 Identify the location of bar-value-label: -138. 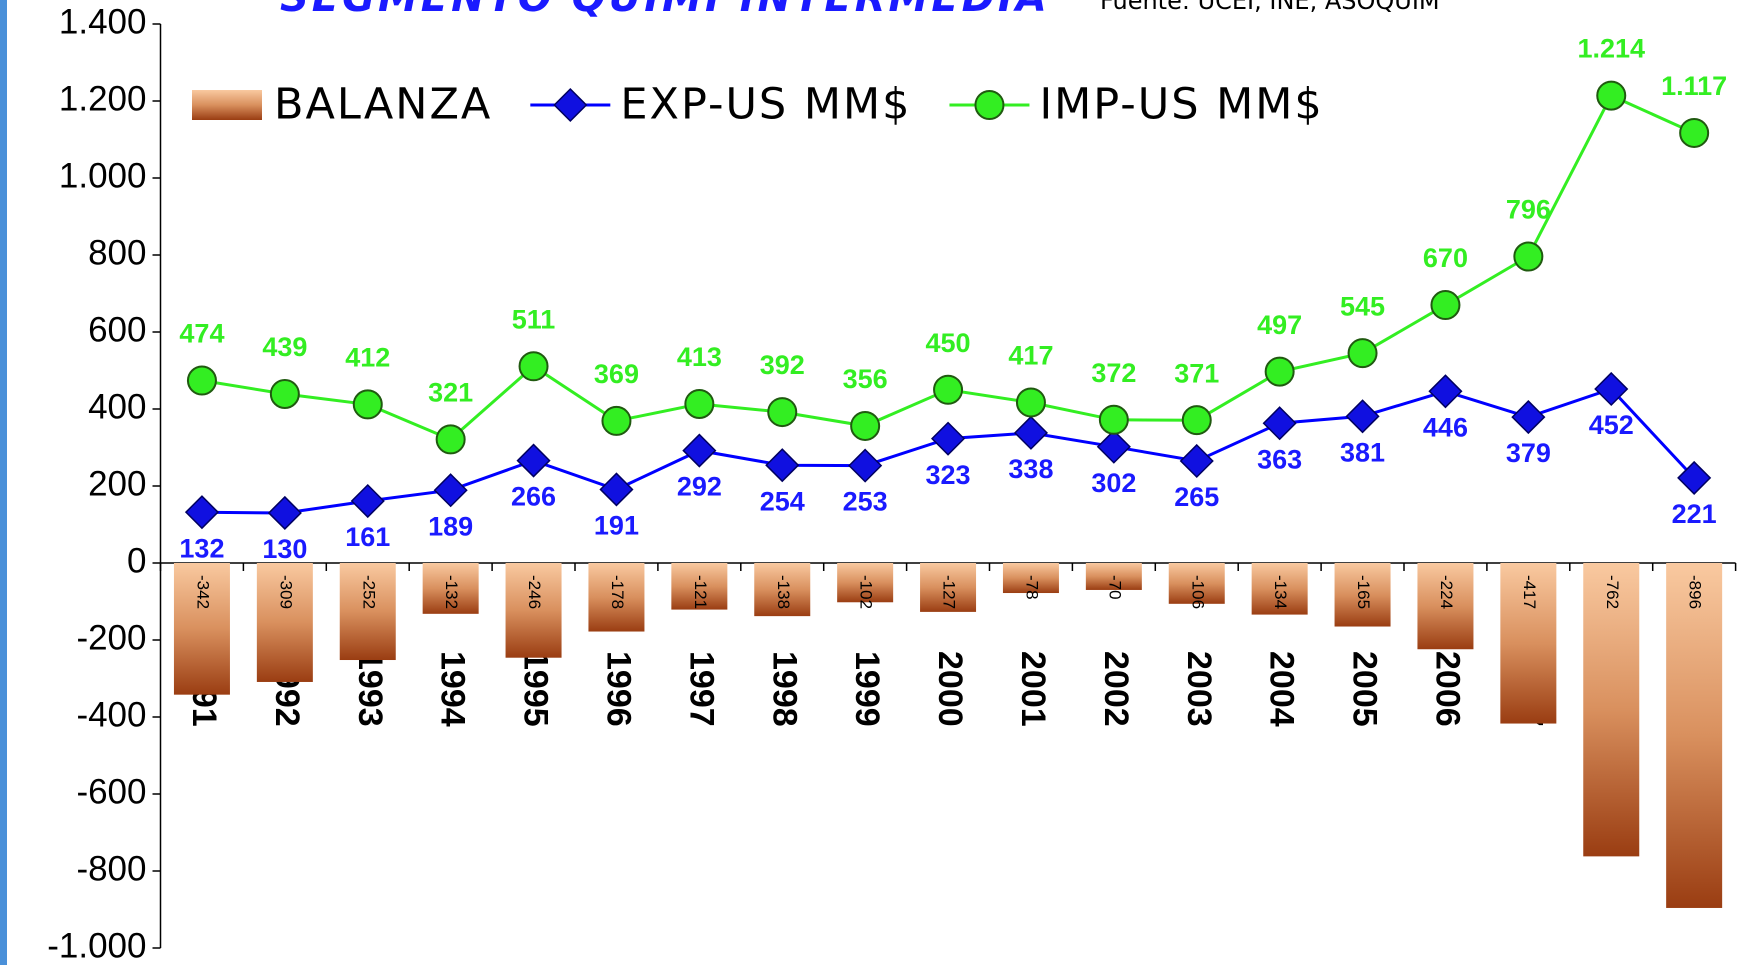
(783, 592).